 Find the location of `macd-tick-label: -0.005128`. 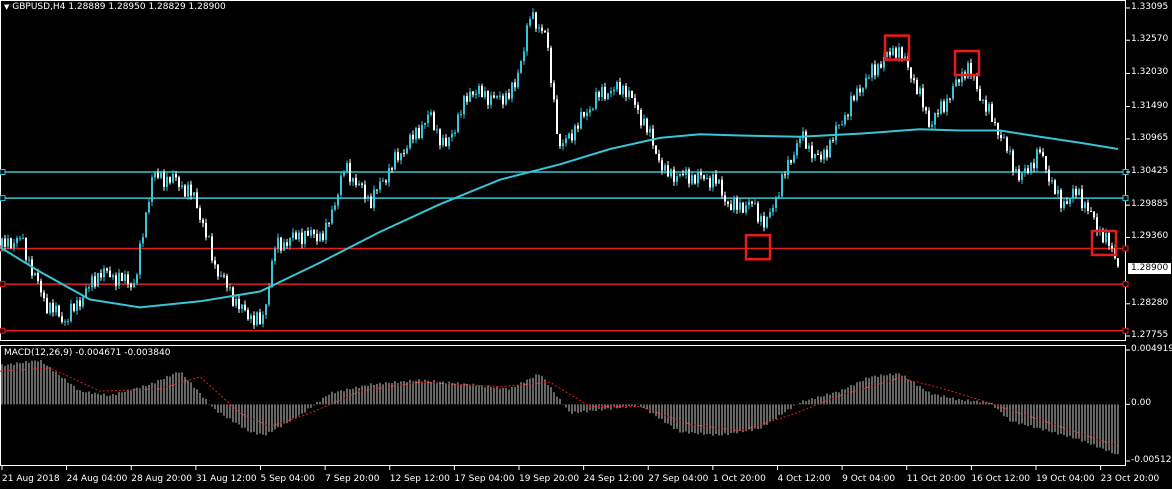

macd-tick-label: -0.005128 is located at coordinates (1151, 460).